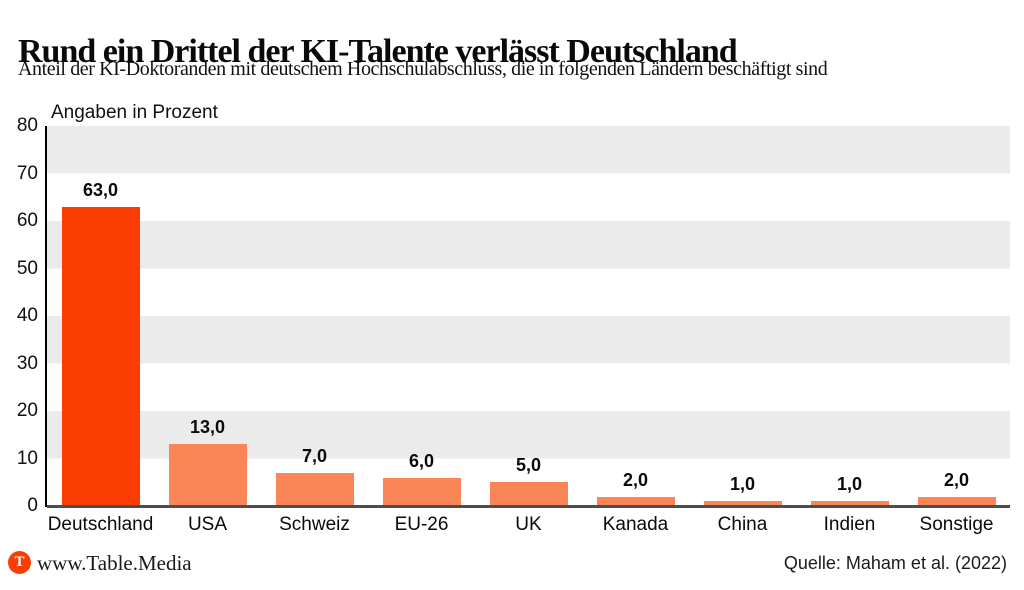 This screenshot has height=590, width=1024. What do you see at coordinates (314, 524) in the screenshot?
I see `x-axis-category-label: Schweiz` at bounding box center [314, 524].